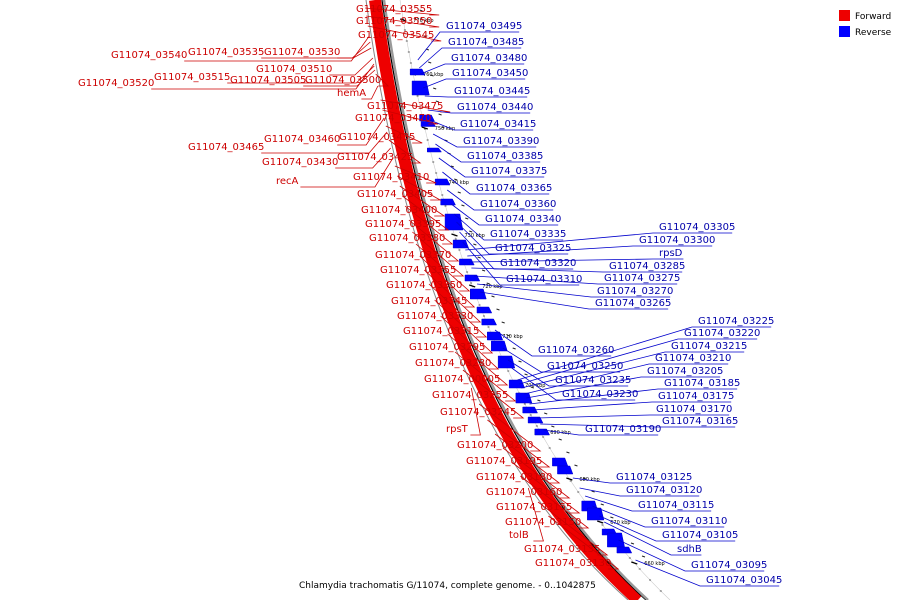 The image size is (900, 600). What do you see at coordinates (484, 26) in the screenshot?
I see `reverse-gene-label: G11074_03495` at bounding box center [484, 26].